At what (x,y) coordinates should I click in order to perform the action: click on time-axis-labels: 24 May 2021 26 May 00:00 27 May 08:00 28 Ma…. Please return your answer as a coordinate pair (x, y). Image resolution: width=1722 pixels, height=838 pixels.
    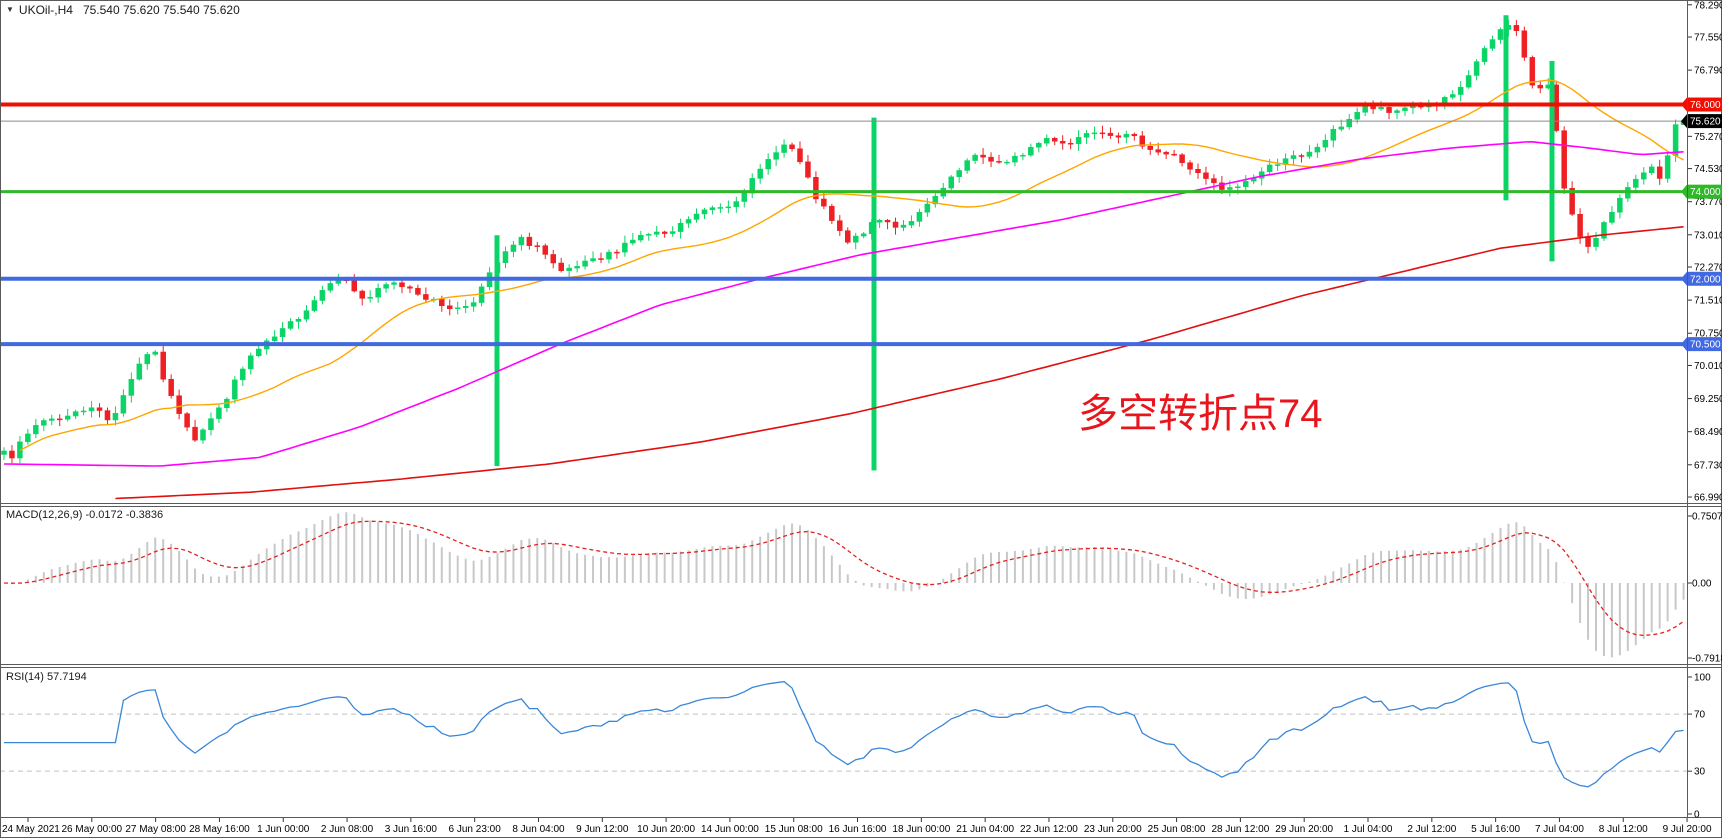
    Looking at the image, I should click on (857, 826).